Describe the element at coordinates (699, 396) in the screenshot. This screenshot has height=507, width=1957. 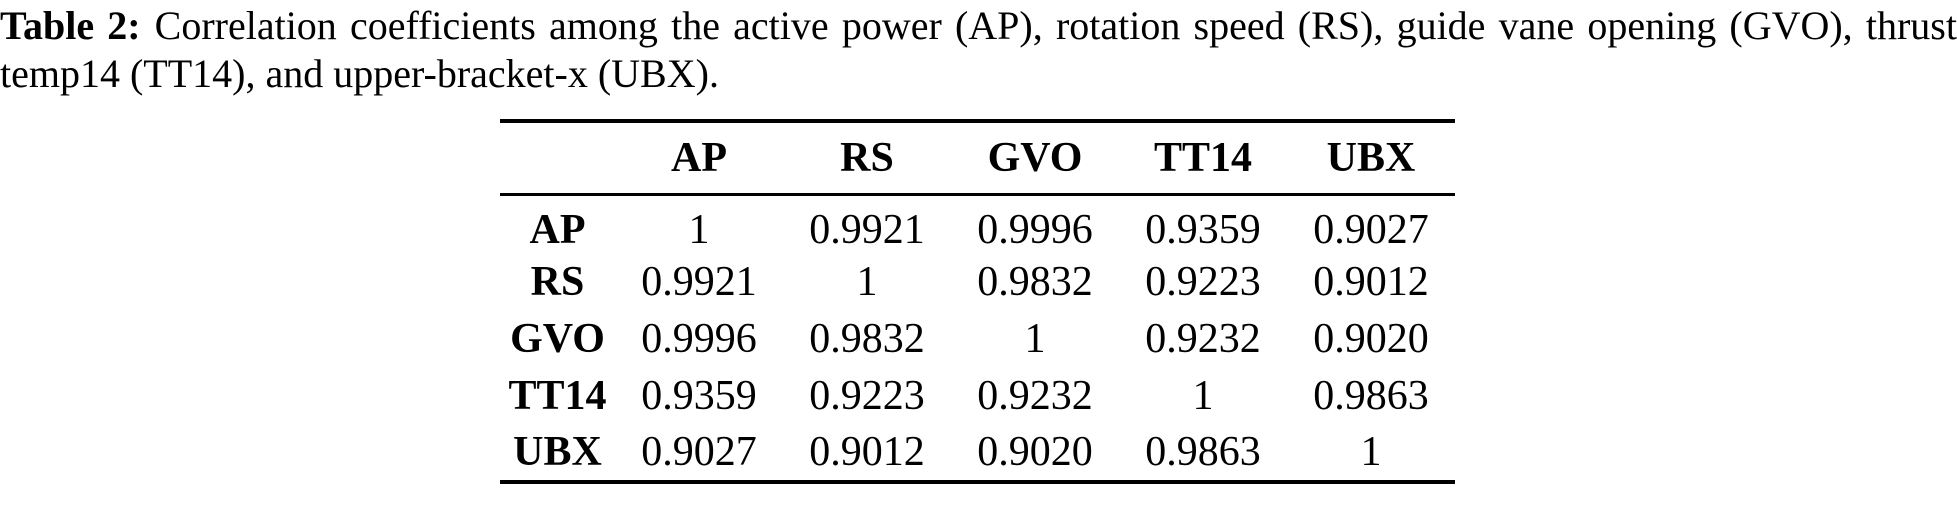
I see `cell-tt14-ap: 0.9359` at that location.